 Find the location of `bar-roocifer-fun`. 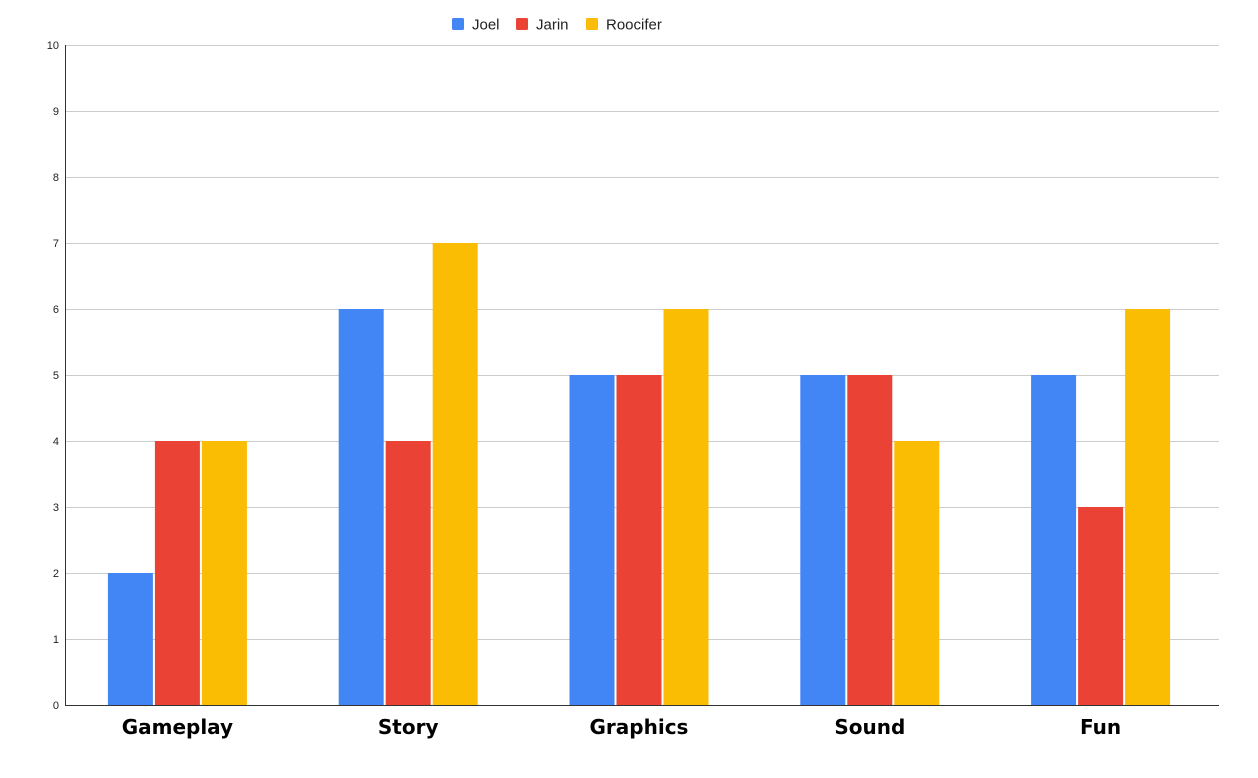

bar-roocifer-fun is located at coordinates (1148, 507).